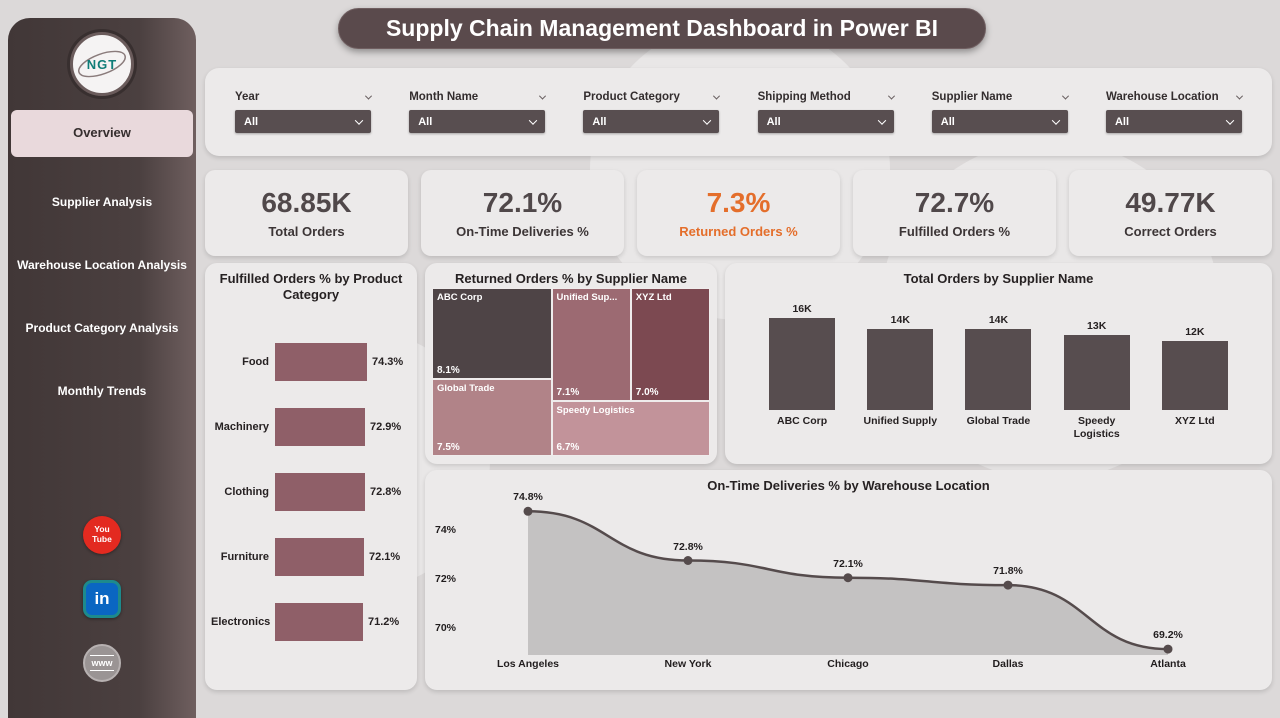  What do you see at coordinates (320, 427) in the screenshot?
I see `bar-machinery` at bounding box center [320, 427].